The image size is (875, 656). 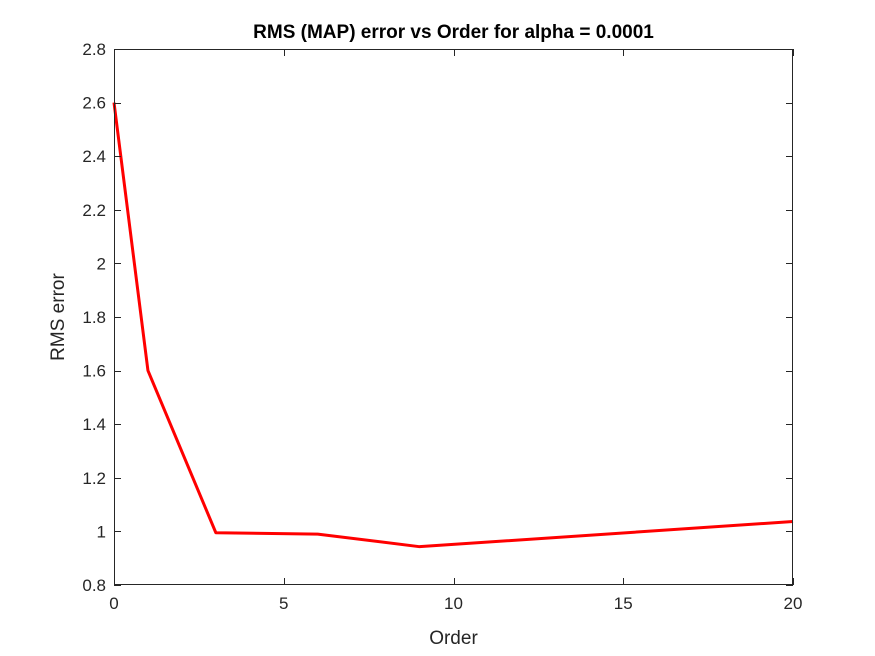 What do you see at coordinates (94, 210) in the screenshot?
I see `y-tick-label: 2.2` at bounding box center [94, 210].